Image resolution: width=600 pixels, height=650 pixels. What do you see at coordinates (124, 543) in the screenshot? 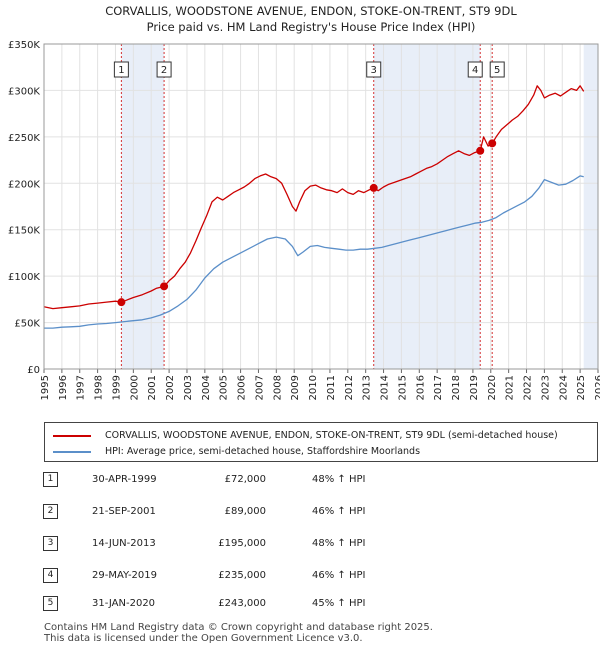
I see `sale-date: 14-JUN-2013` at bounding box center [124, 543].